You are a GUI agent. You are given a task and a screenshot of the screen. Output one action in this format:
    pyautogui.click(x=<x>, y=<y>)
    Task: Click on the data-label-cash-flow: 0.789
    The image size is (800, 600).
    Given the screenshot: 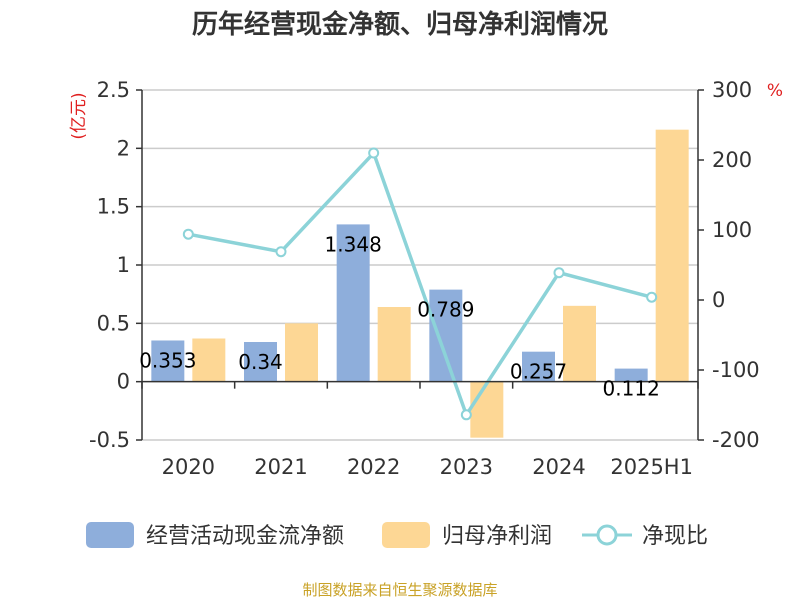 What is the action you would take?
    pyautogui.click(x=445, y=310)
    